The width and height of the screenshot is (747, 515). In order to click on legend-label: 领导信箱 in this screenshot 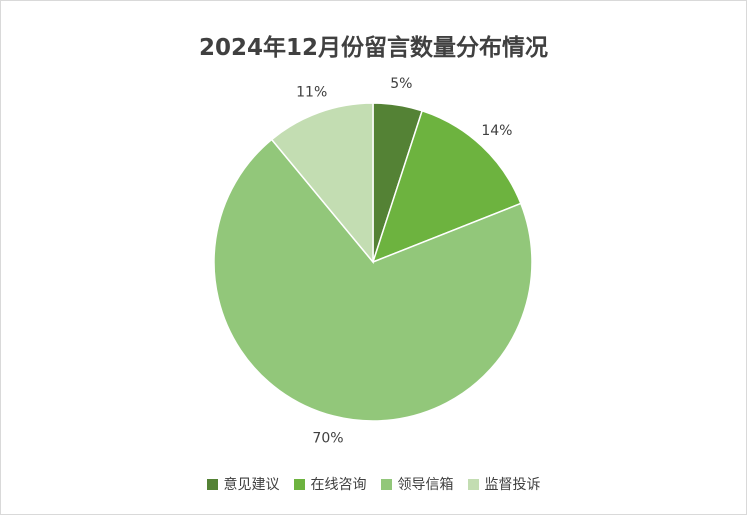, I will do `click(425, 485)`.